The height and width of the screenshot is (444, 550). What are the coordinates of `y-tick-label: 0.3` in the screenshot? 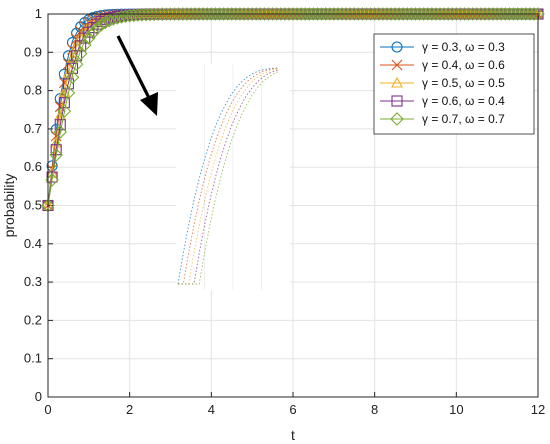 It's located at (33, 281).